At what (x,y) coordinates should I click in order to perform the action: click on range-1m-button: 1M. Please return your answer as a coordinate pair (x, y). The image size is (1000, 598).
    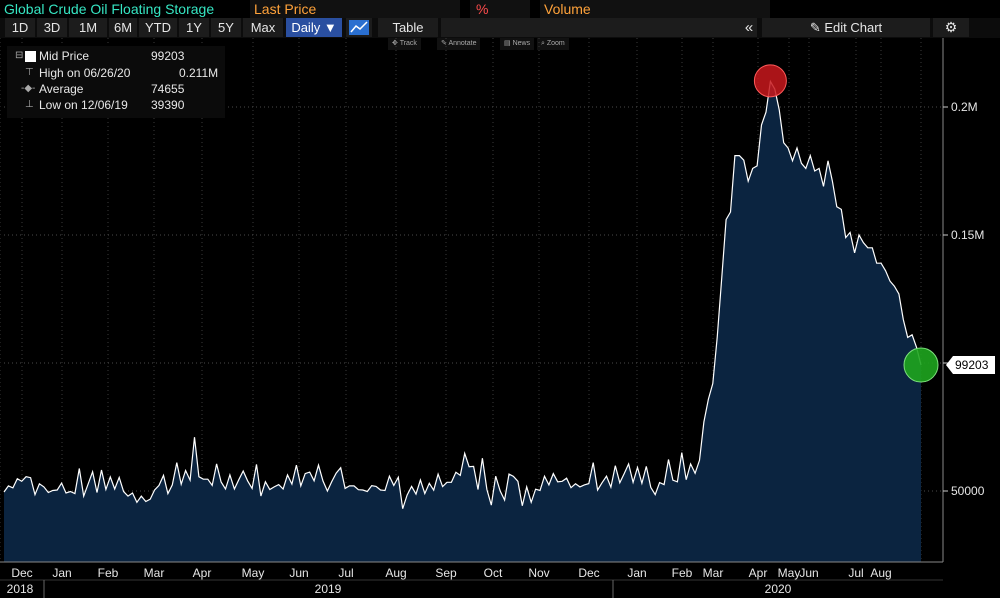
    Looking at the image, I should click on (88, 27).